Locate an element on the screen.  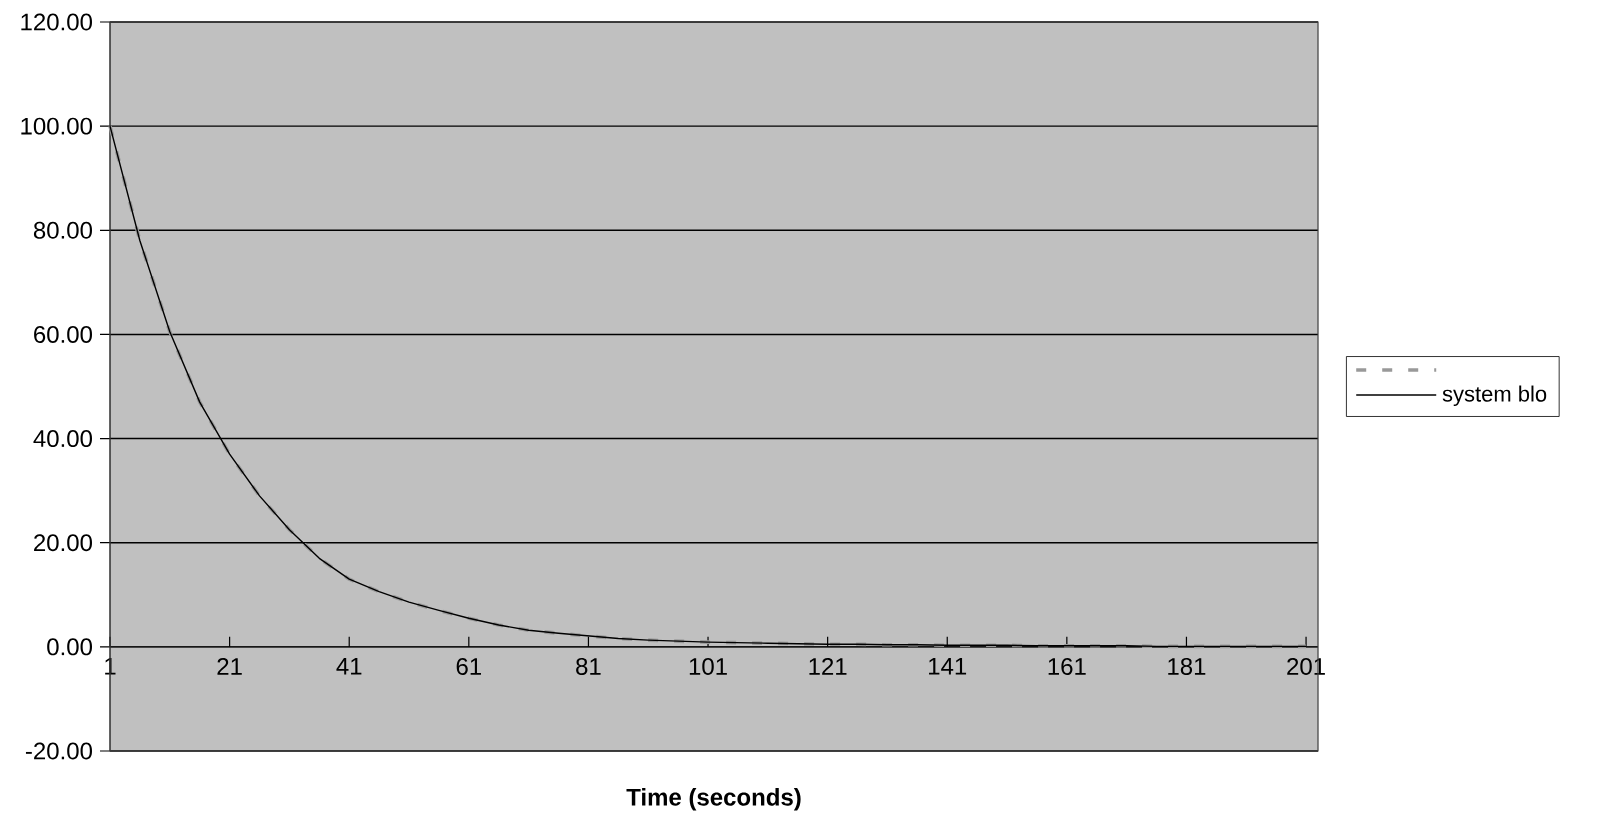
x-tick-label: 41 is located at coordinates (349, 666).